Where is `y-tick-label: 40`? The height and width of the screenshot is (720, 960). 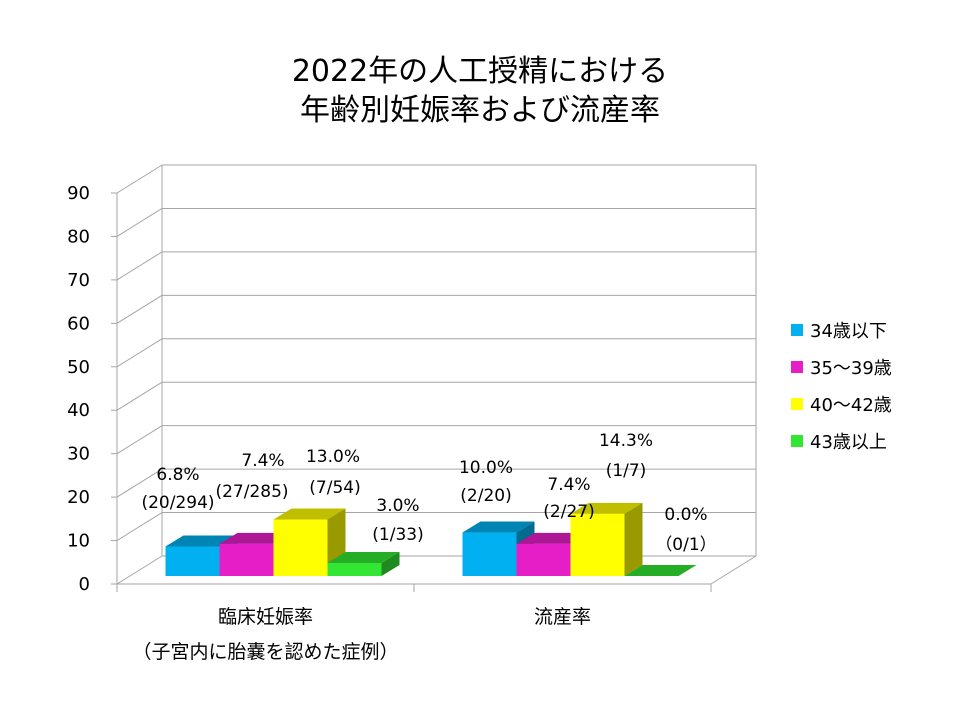 y-tick-label: 40 is located at coordinates (78, 410).